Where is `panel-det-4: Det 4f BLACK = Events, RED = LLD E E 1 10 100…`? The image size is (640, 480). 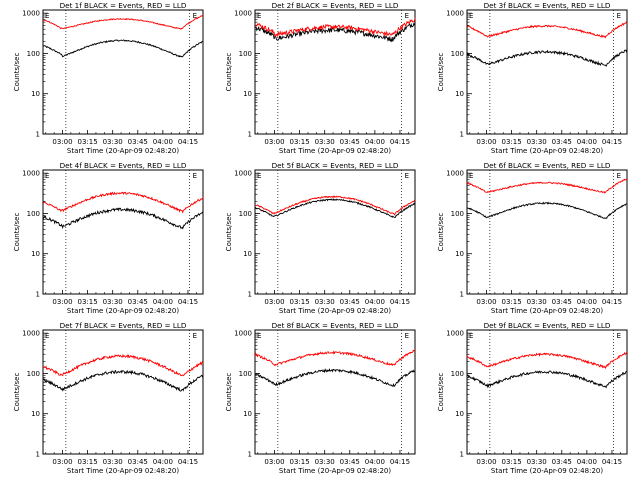
panel-det-4: Det 4f BLACK = Events, RED = LLD E E 1 10 100… is located at coordinates (108, 238).